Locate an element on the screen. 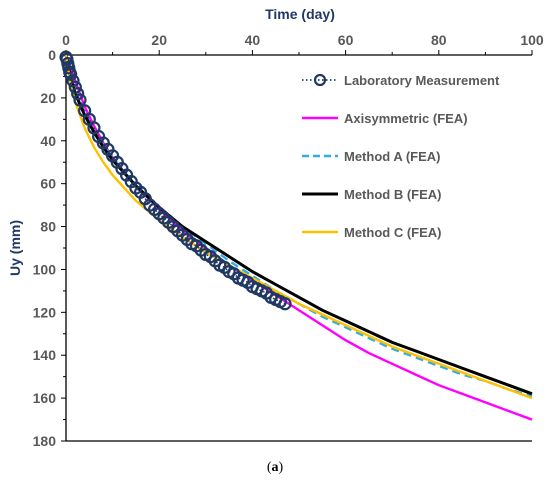  legend-item: Laboratory Measurement is located at coordinates (401, 80).